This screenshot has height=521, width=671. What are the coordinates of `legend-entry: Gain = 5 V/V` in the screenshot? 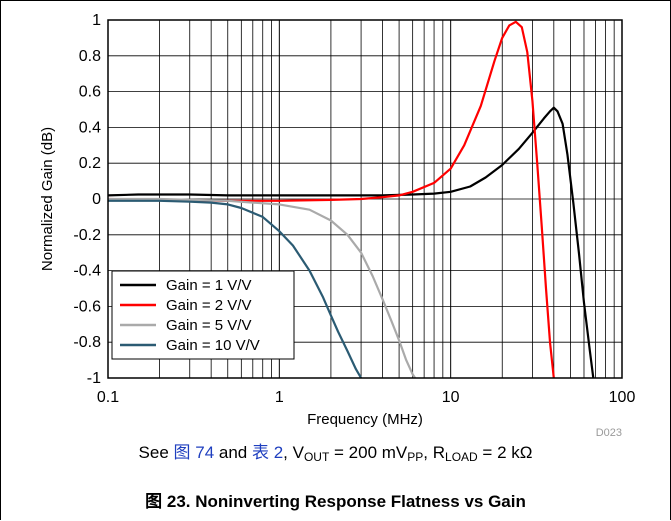 It's located at (208, 325).